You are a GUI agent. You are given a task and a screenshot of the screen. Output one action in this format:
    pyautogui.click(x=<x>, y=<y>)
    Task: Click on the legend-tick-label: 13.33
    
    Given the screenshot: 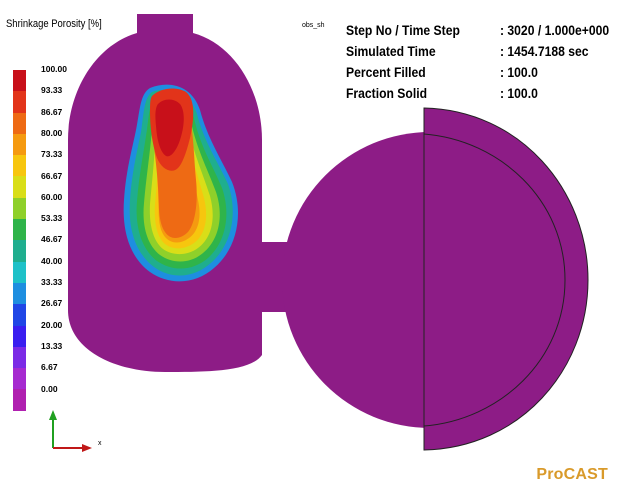 What is the action you would take?
    pyautogui.click(x=52, y=345)
    